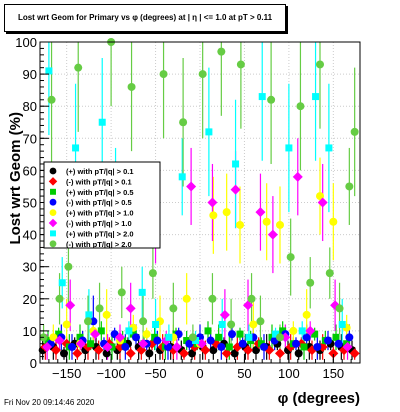 This screenshot has width=400, height=412. I want to click on legend-label: (+) with pT/|q| > 0.5, so click(100, 192).